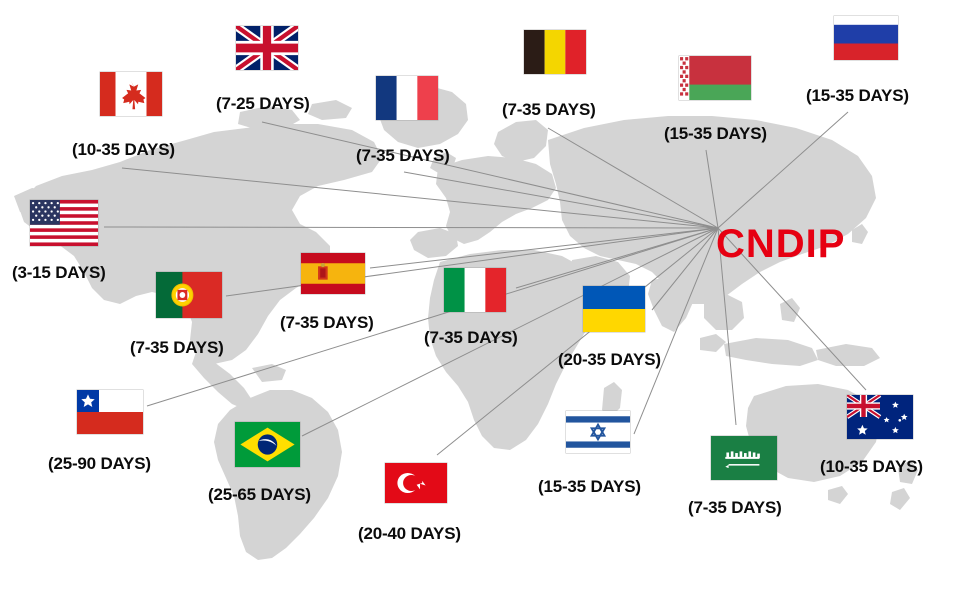 The image size is (960, 600). I want to click on delivery-days-spain: (7-35 DAYS), so click(327, 322).